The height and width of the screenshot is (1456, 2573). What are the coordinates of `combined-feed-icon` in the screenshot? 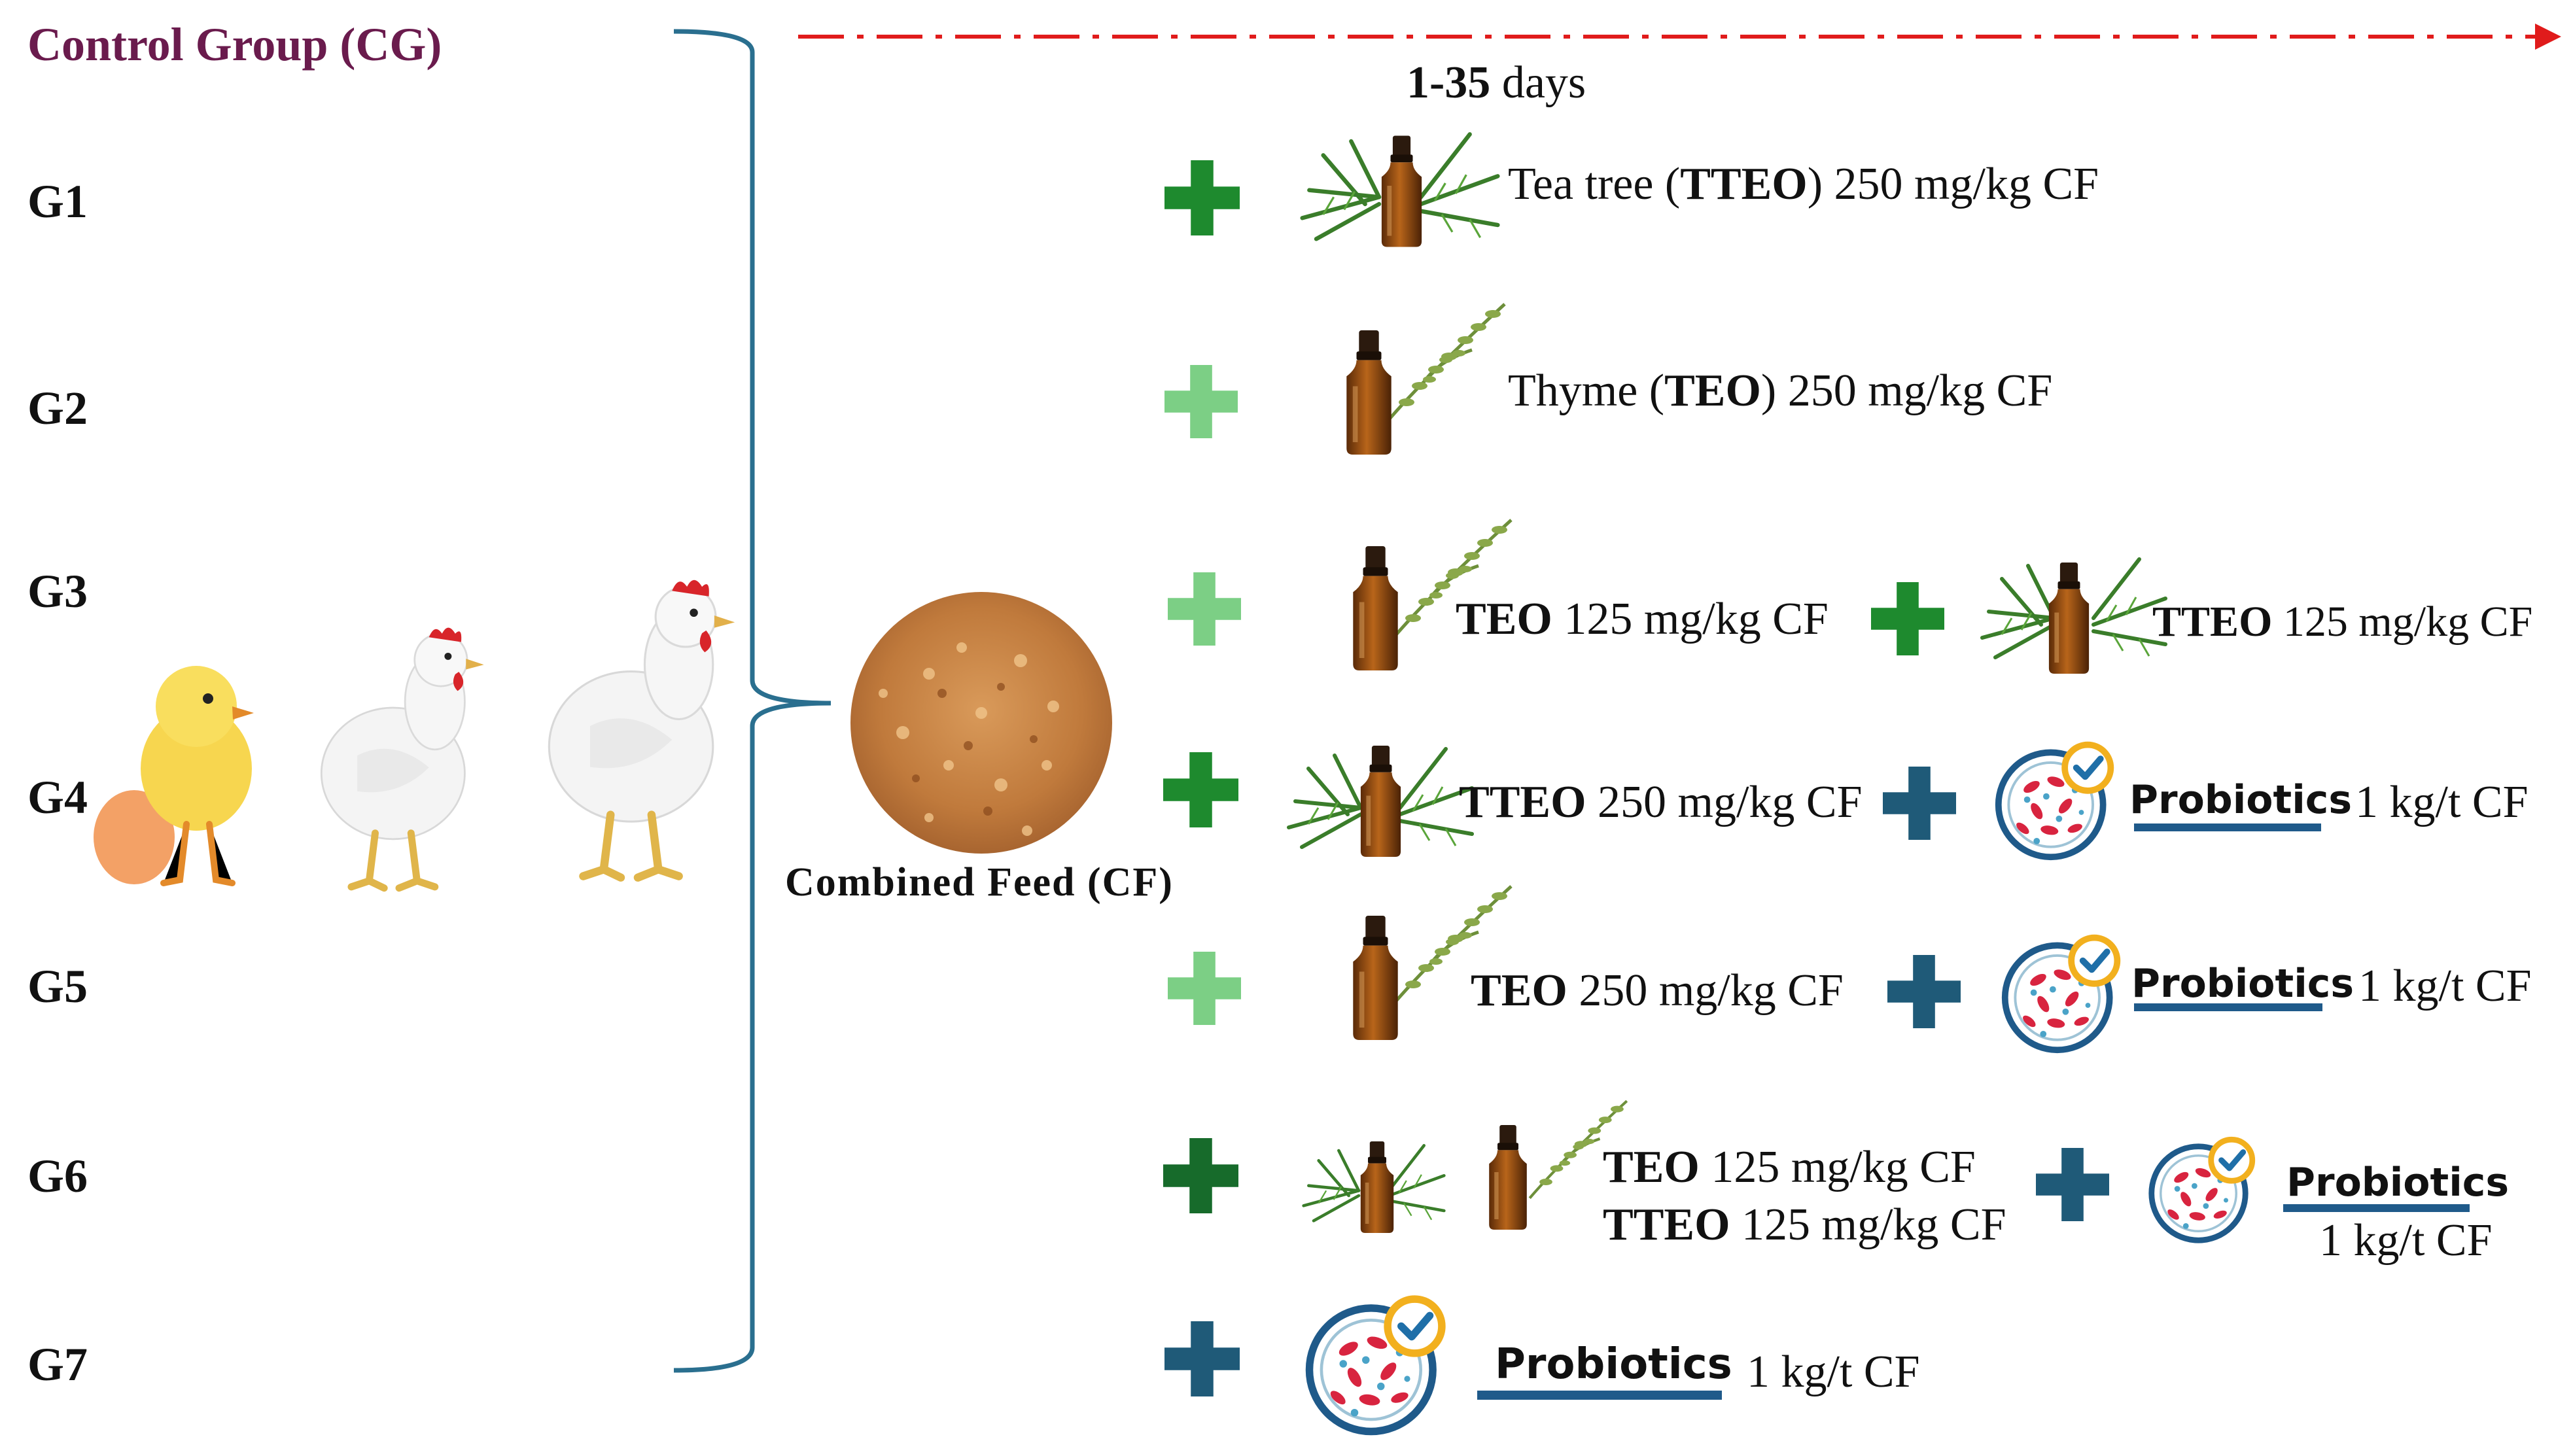 It's located at (981, 723).